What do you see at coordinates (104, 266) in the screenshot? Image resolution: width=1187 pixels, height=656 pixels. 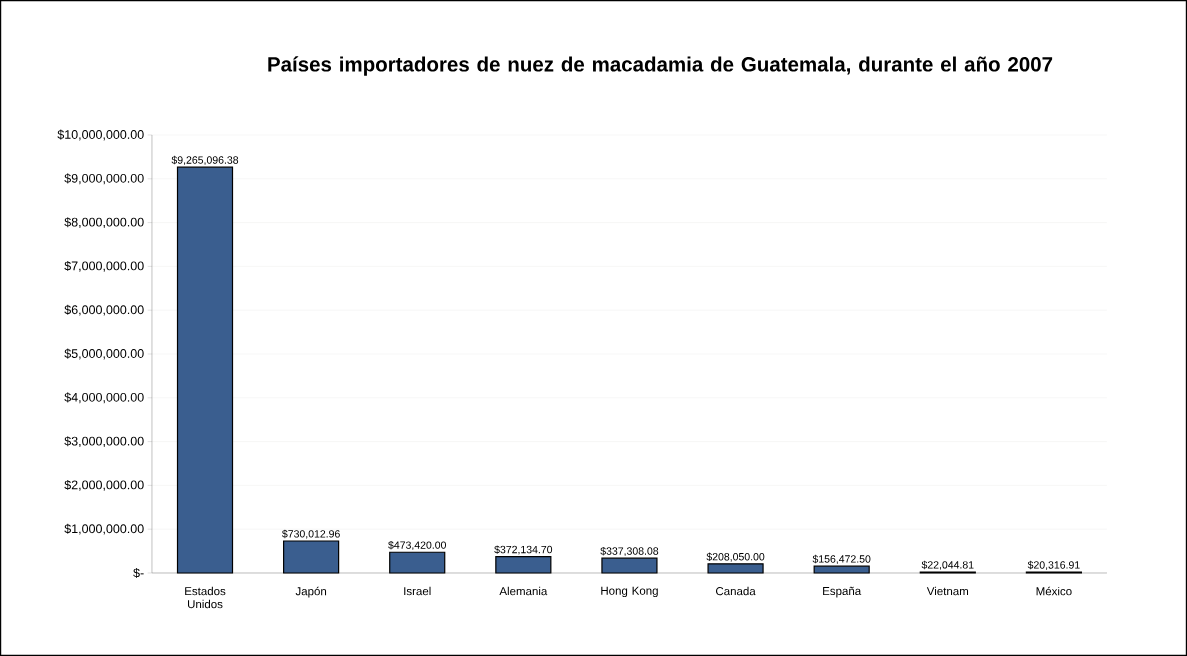 I see `y-tick-label: $7,000,000.00` at bounding box center [104, 266].